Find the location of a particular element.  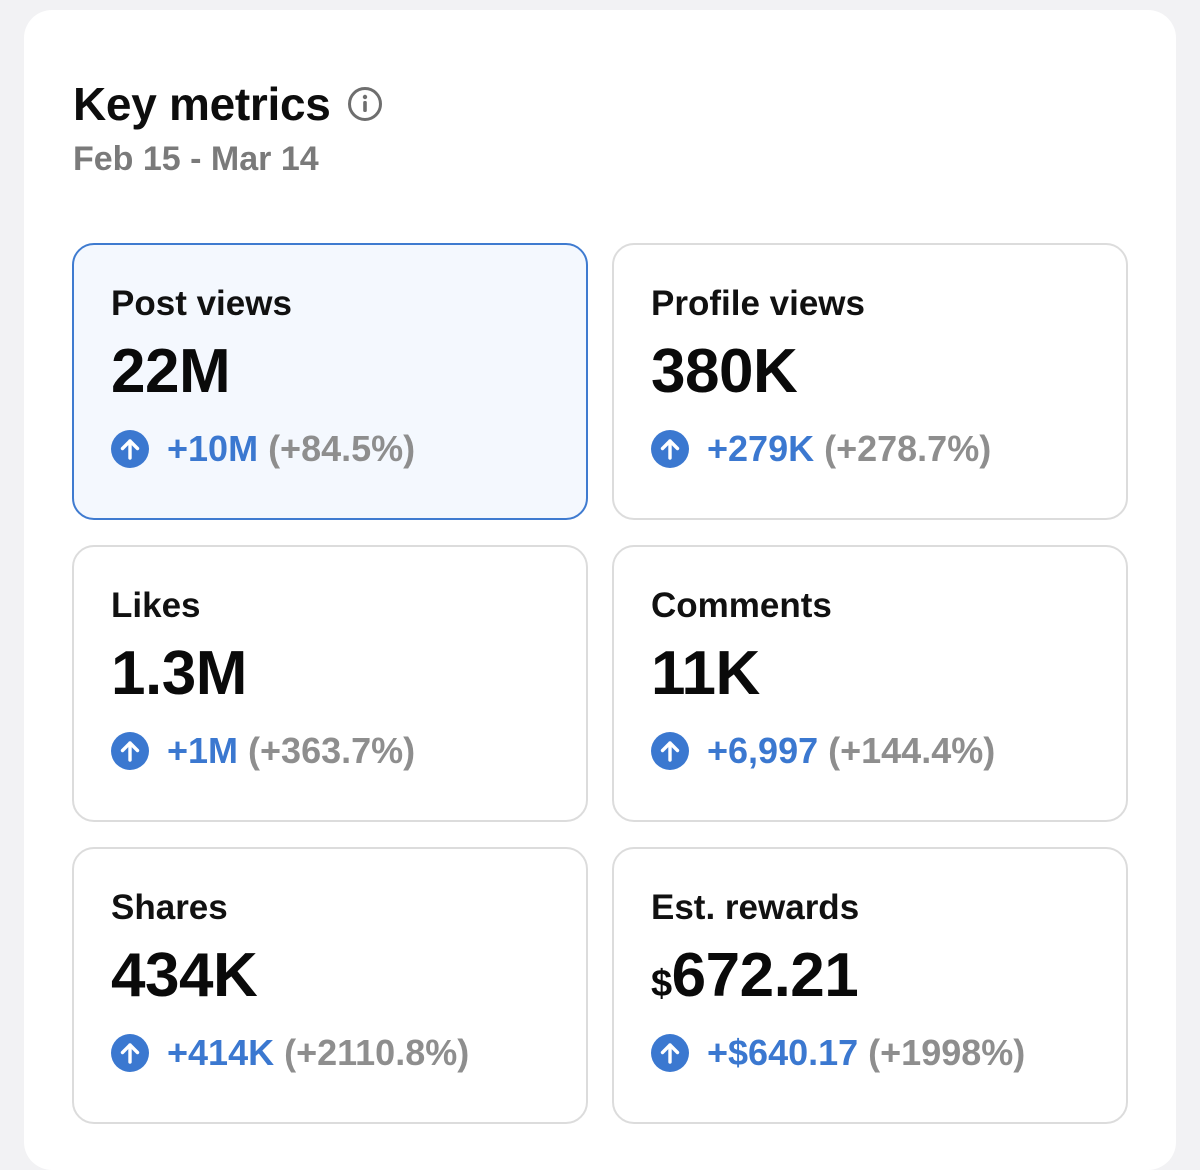

title-row: Key metrics is located at coordinates (228, 104).